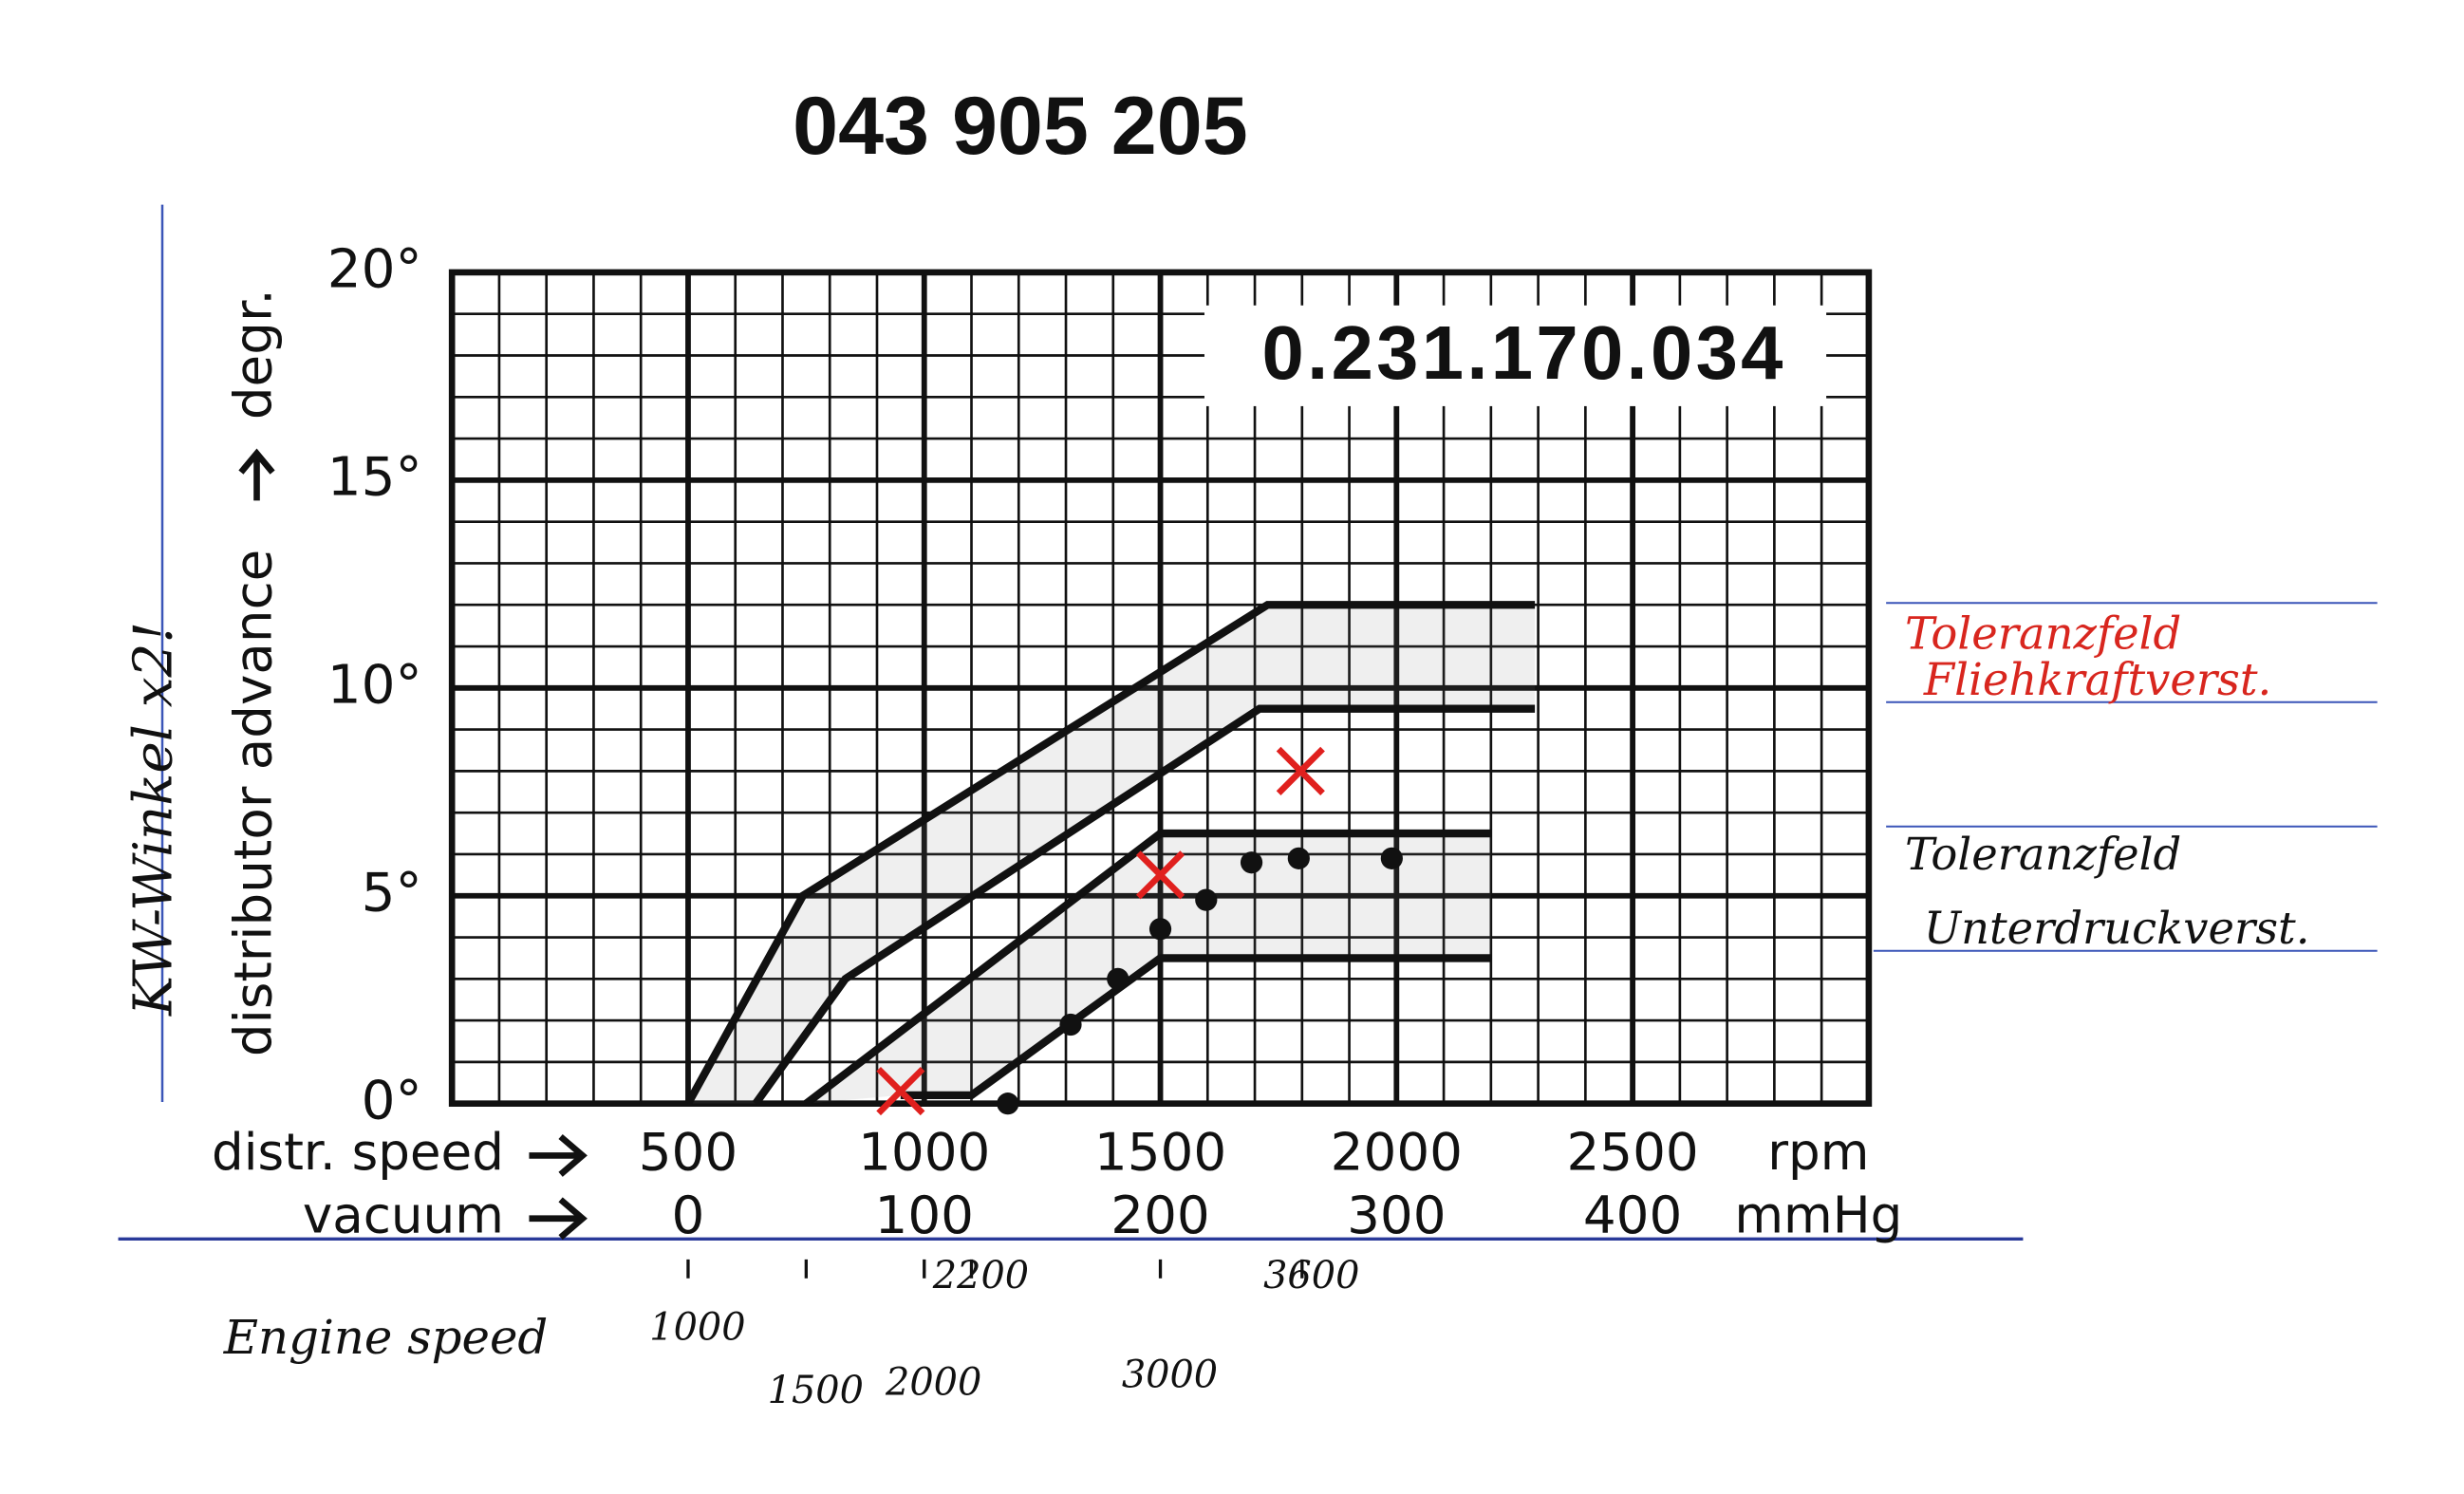  Describe the element at coordinates (1160, 1152) in the screenshot. I see `x-tick-label: 1500` at that location.